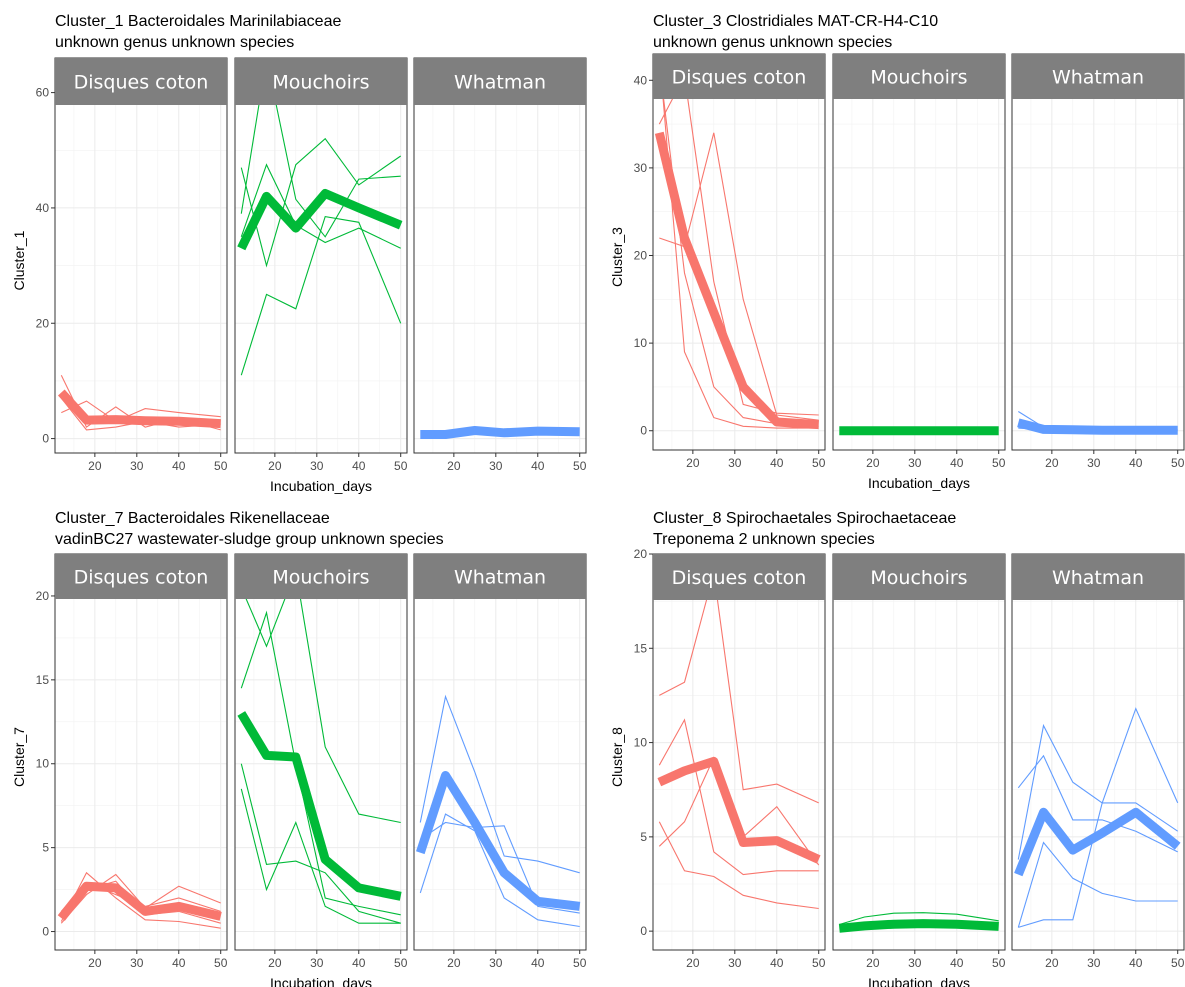 This screenshot has height=987, width=1185. I want to click on chart-title: Cluster_8 Spirochaetales Spirochaetaceae, so click(804, 518).